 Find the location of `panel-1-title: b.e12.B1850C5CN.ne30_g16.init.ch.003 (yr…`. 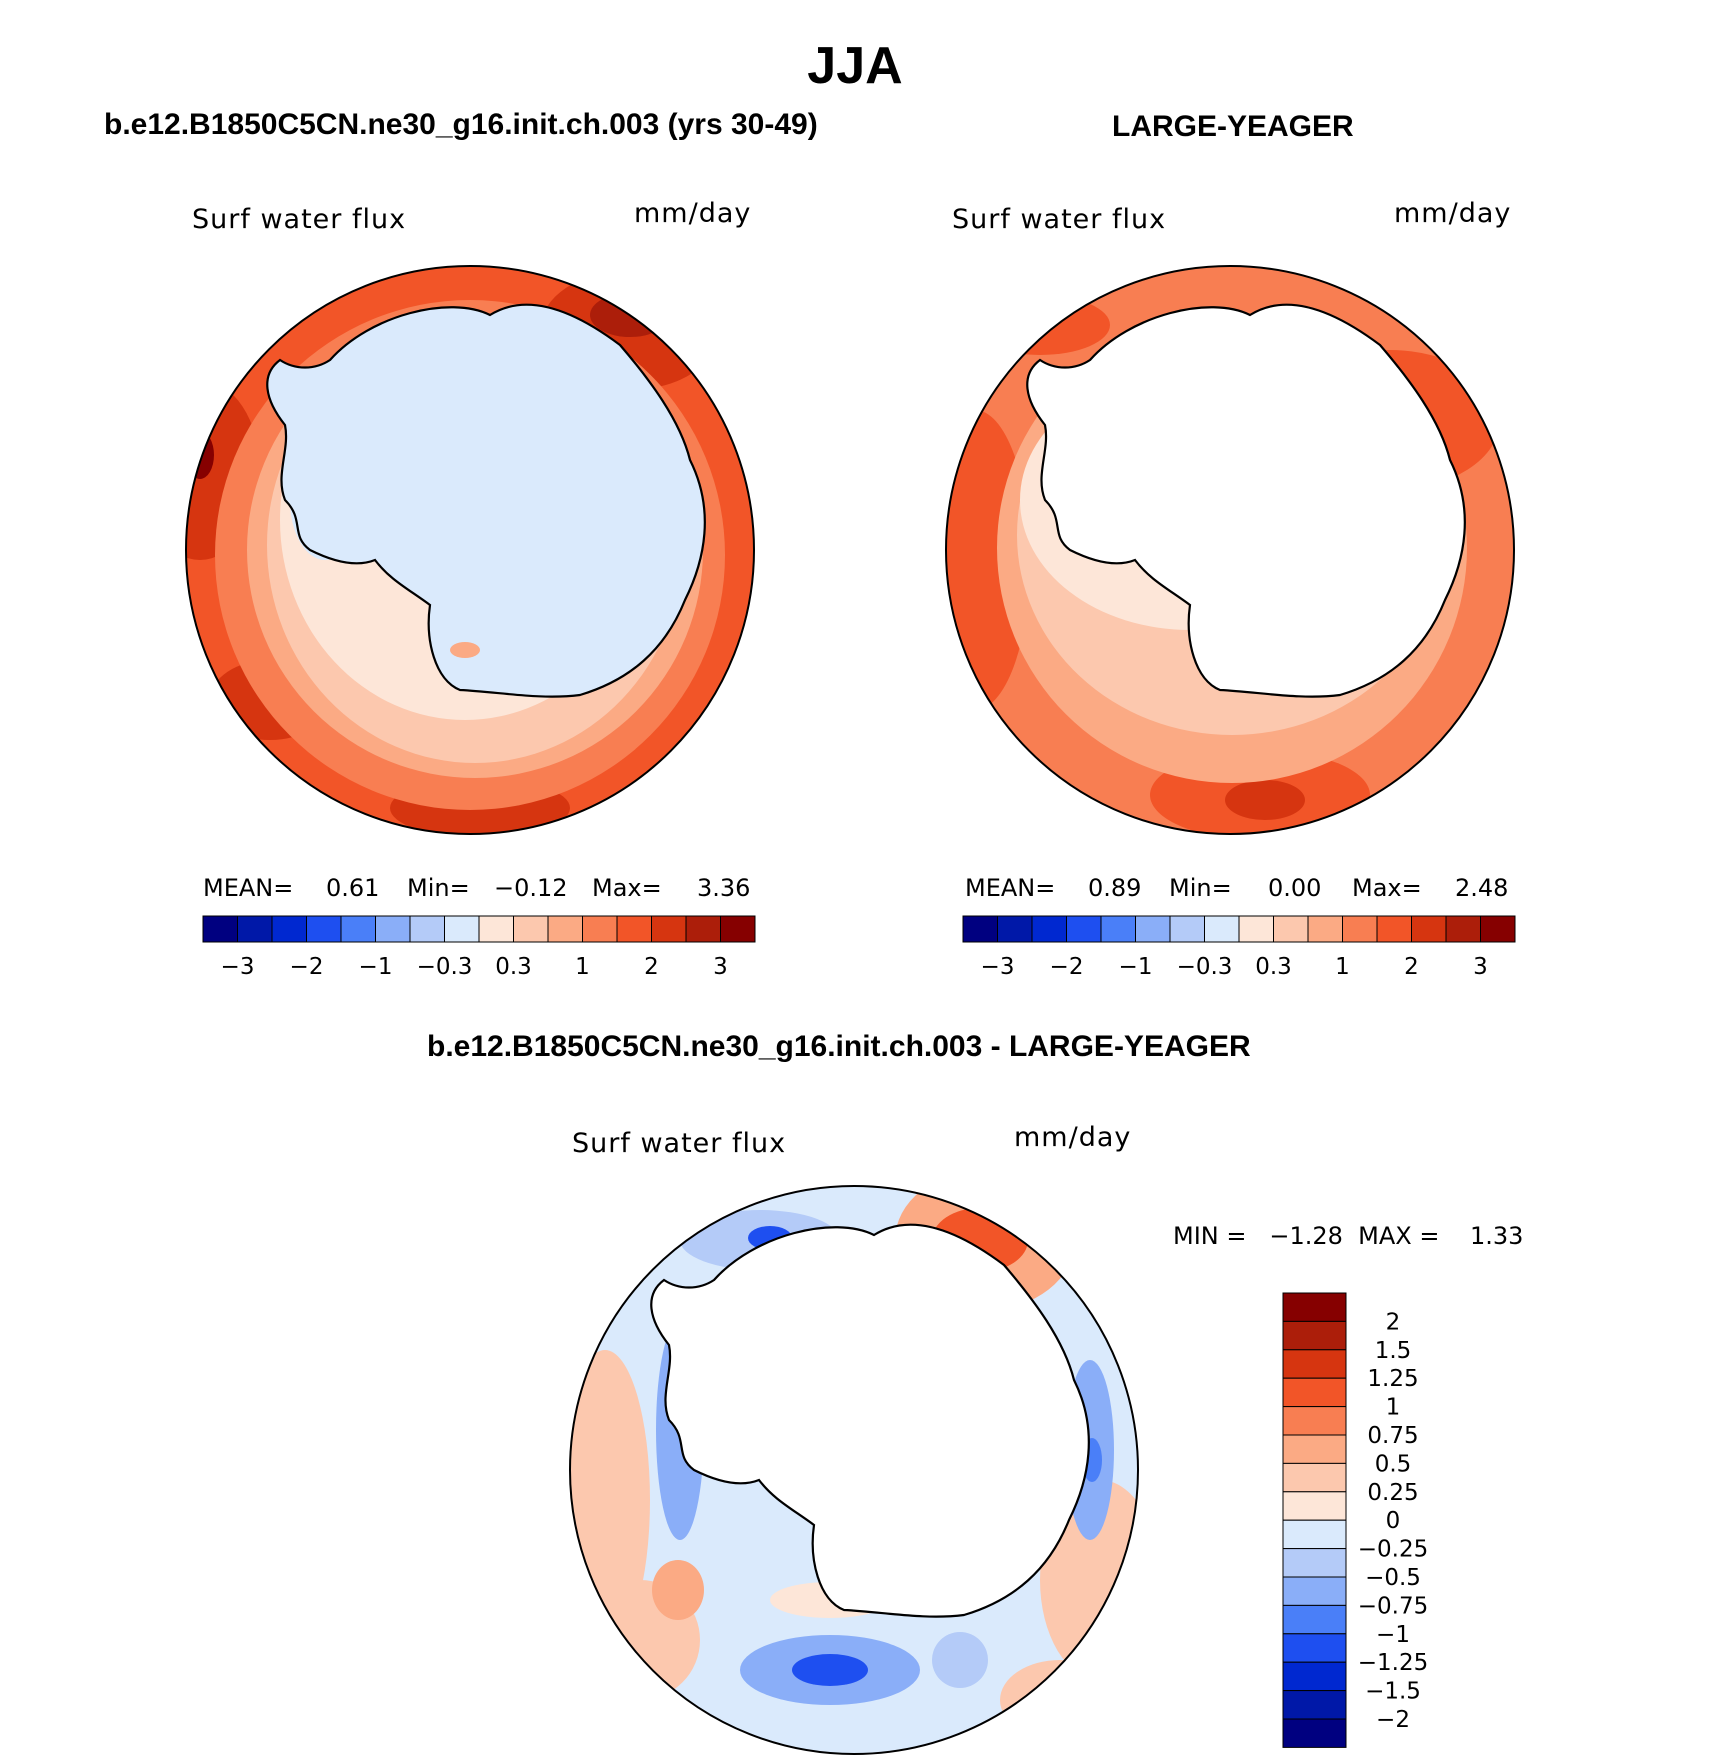

panel-1-title: b.e12.B1850C5CN.ne30_g16.init.ch.003 (yr… is located at coordinates (461, 124).